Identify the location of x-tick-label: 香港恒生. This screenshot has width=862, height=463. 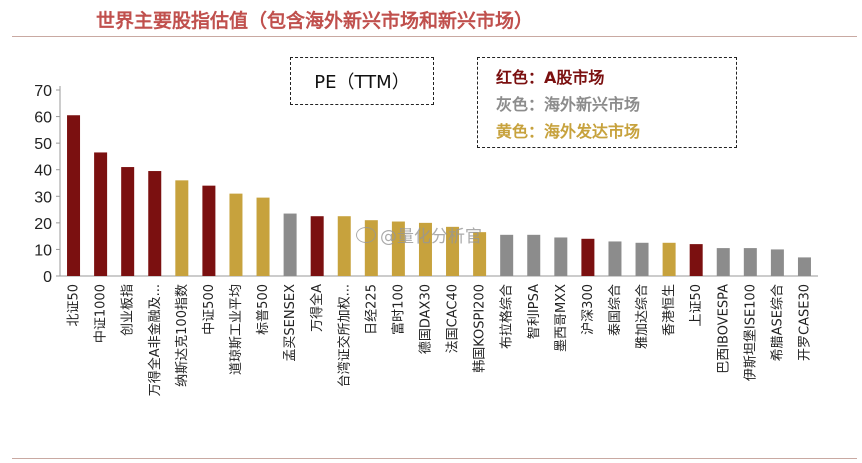
(669, 310).